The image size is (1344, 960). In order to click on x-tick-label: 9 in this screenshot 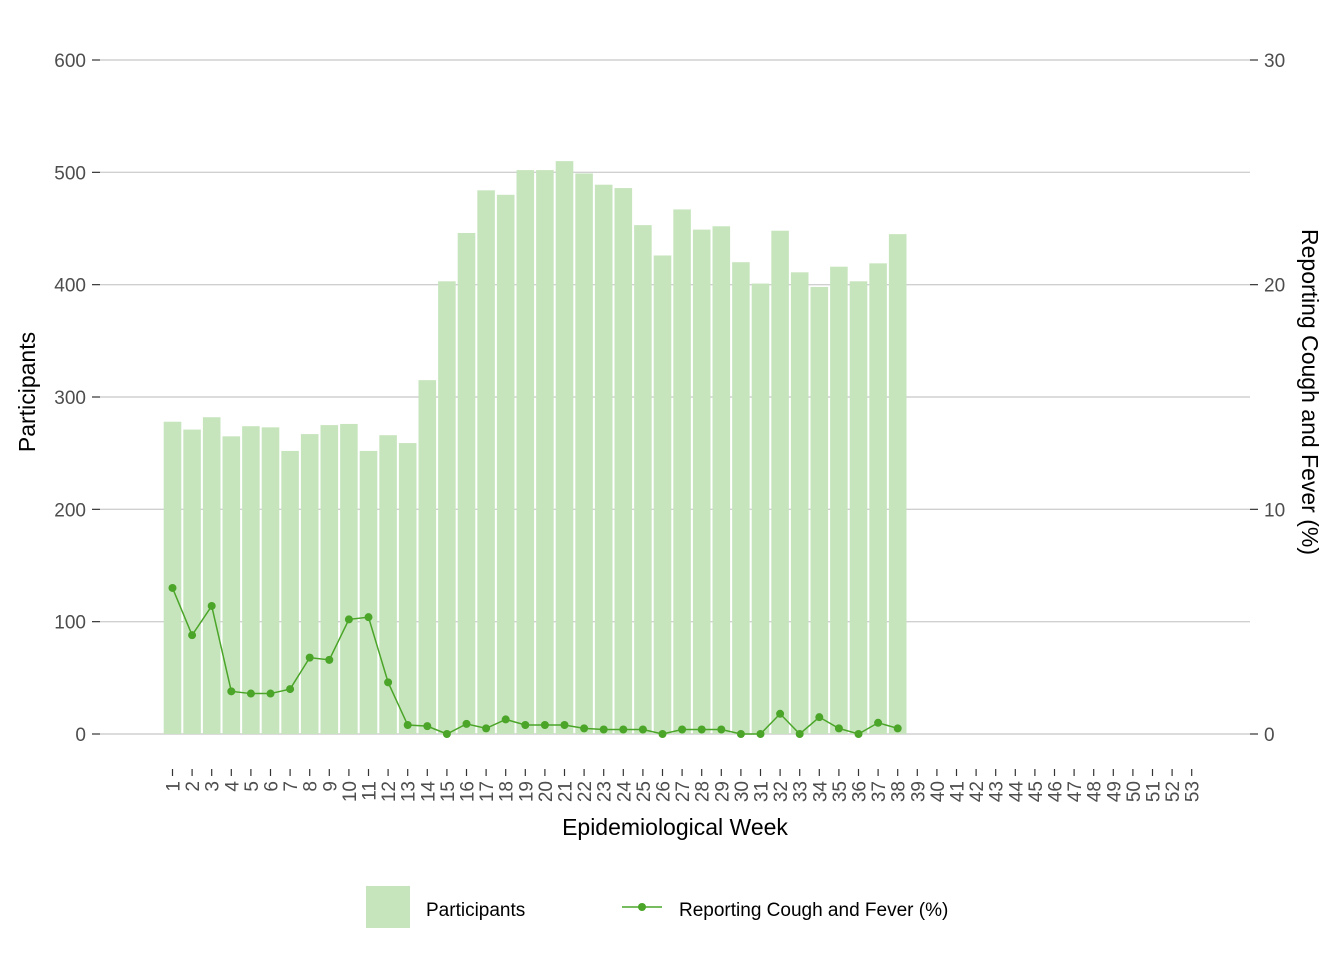, I will do `click(330, 786)`.